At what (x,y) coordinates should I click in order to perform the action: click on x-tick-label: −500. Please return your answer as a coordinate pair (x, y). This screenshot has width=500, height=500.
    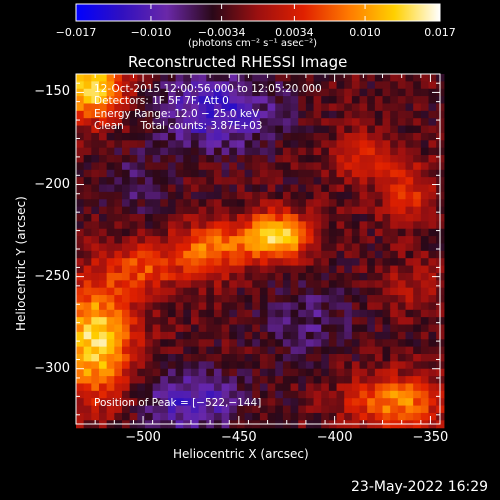
    Looking at the image, I should click on (143, 437).